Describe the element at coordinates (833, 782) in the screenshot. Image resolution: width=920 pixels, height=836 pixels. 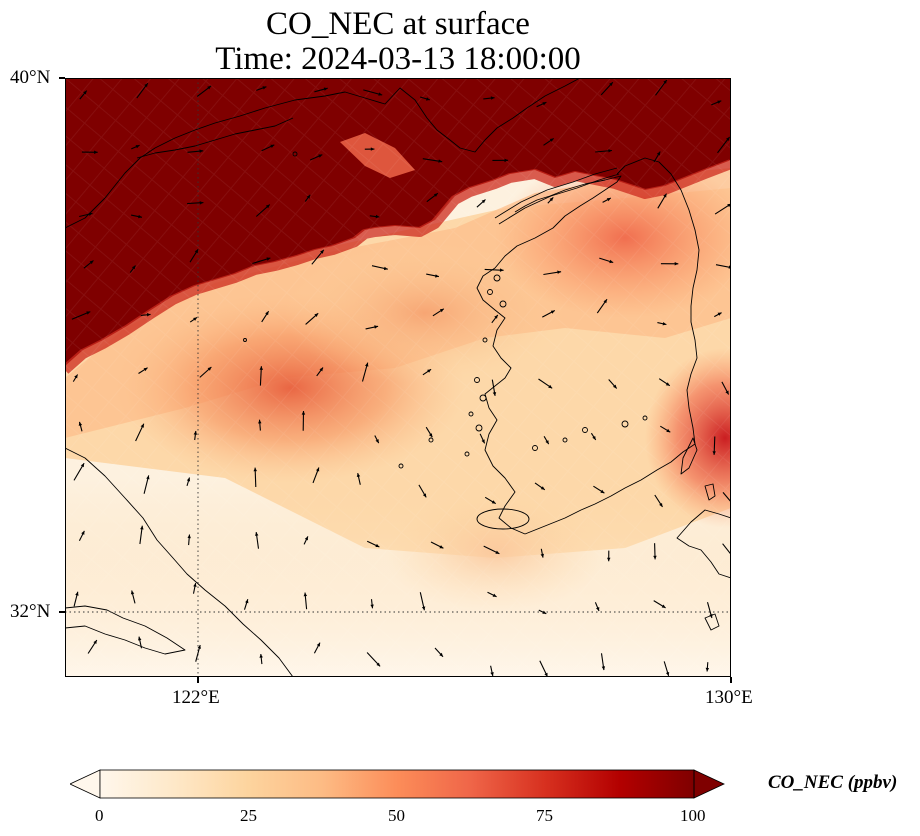
I see `colorbar-label: CO_NEC (ppbv)` at that location.